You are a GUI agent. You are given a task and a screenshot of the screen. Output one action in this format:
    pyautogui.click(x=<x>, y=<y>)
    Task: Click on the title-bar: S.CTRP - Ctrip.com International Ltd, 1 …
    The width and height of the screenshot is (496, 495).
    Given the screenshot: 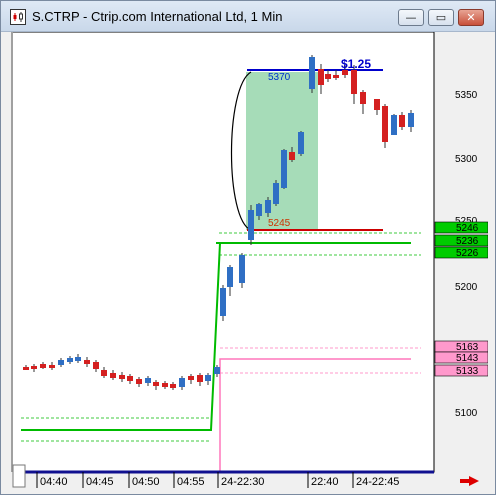 What is the action you would take?
    pyautogui.click(x=248, y=16)
    